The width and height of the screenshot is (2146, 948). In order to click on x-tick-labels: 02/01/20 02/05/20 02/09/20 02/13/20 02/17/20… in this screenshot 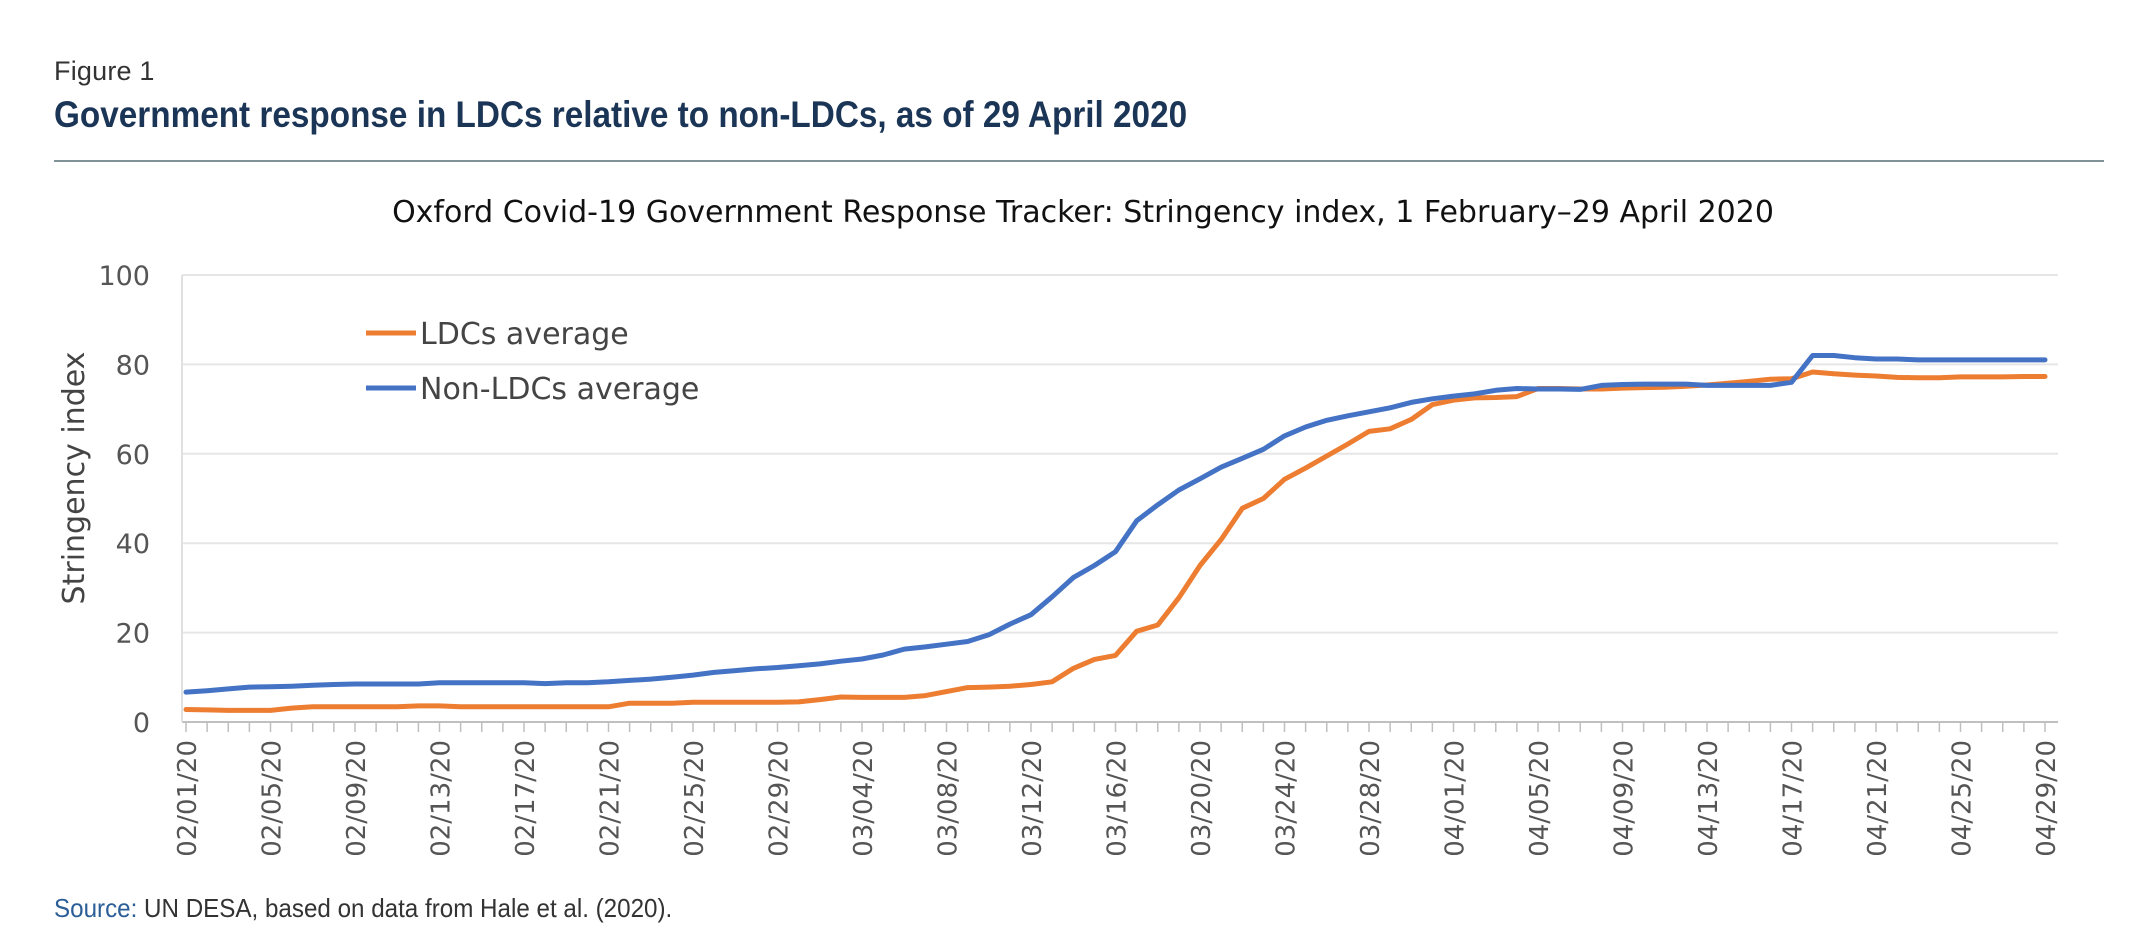, I will do `click(1117, 798)`.